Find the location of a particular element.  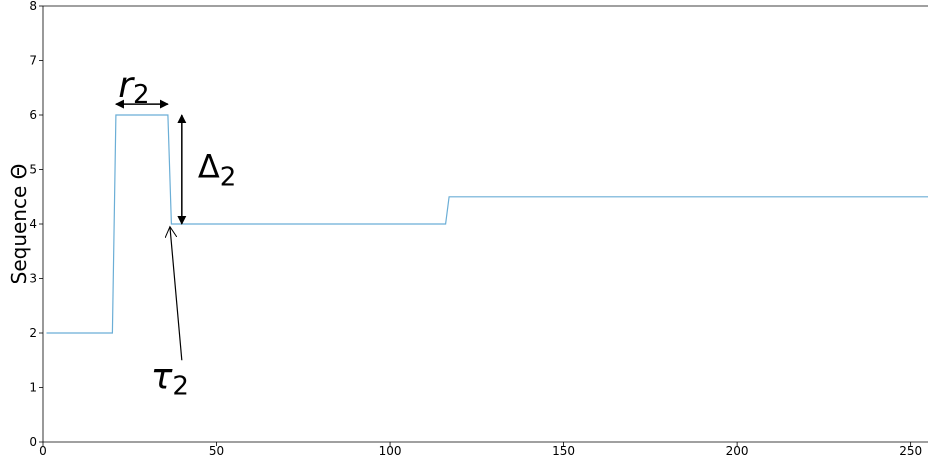

y-tick-label: 5 is located at coordinates (33, 170).